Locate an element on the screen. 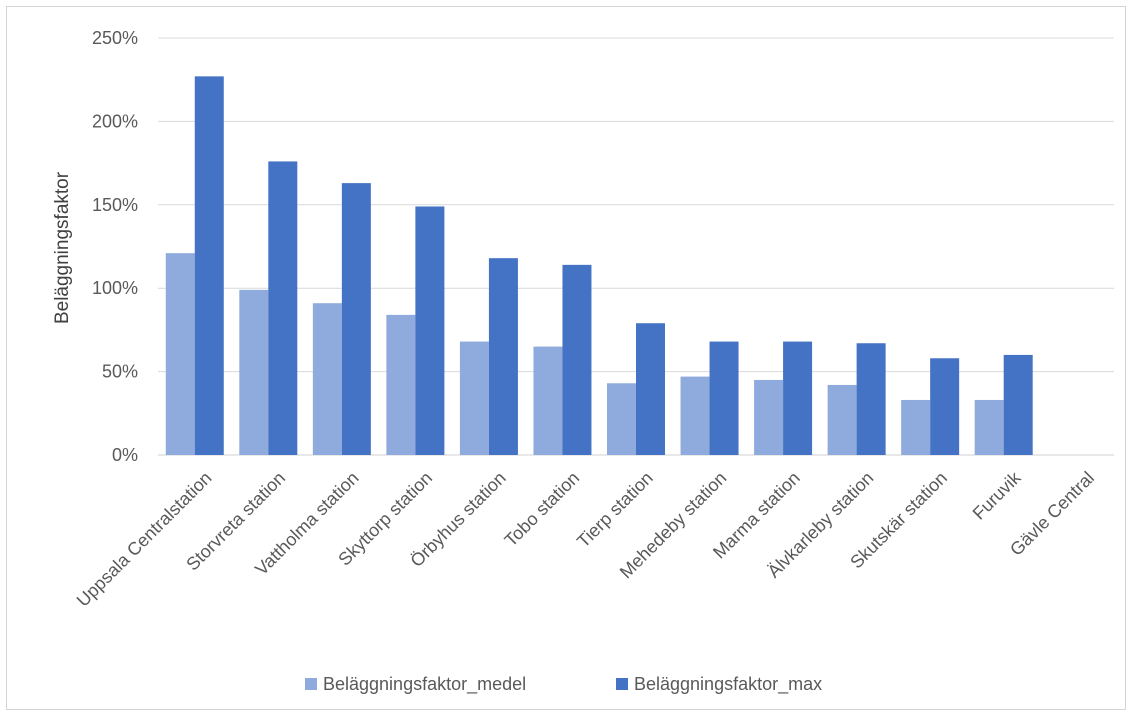 The height and width of the screenshot is (718, 1133). y-tick-label: 0% is located at coordinates (125, 455).